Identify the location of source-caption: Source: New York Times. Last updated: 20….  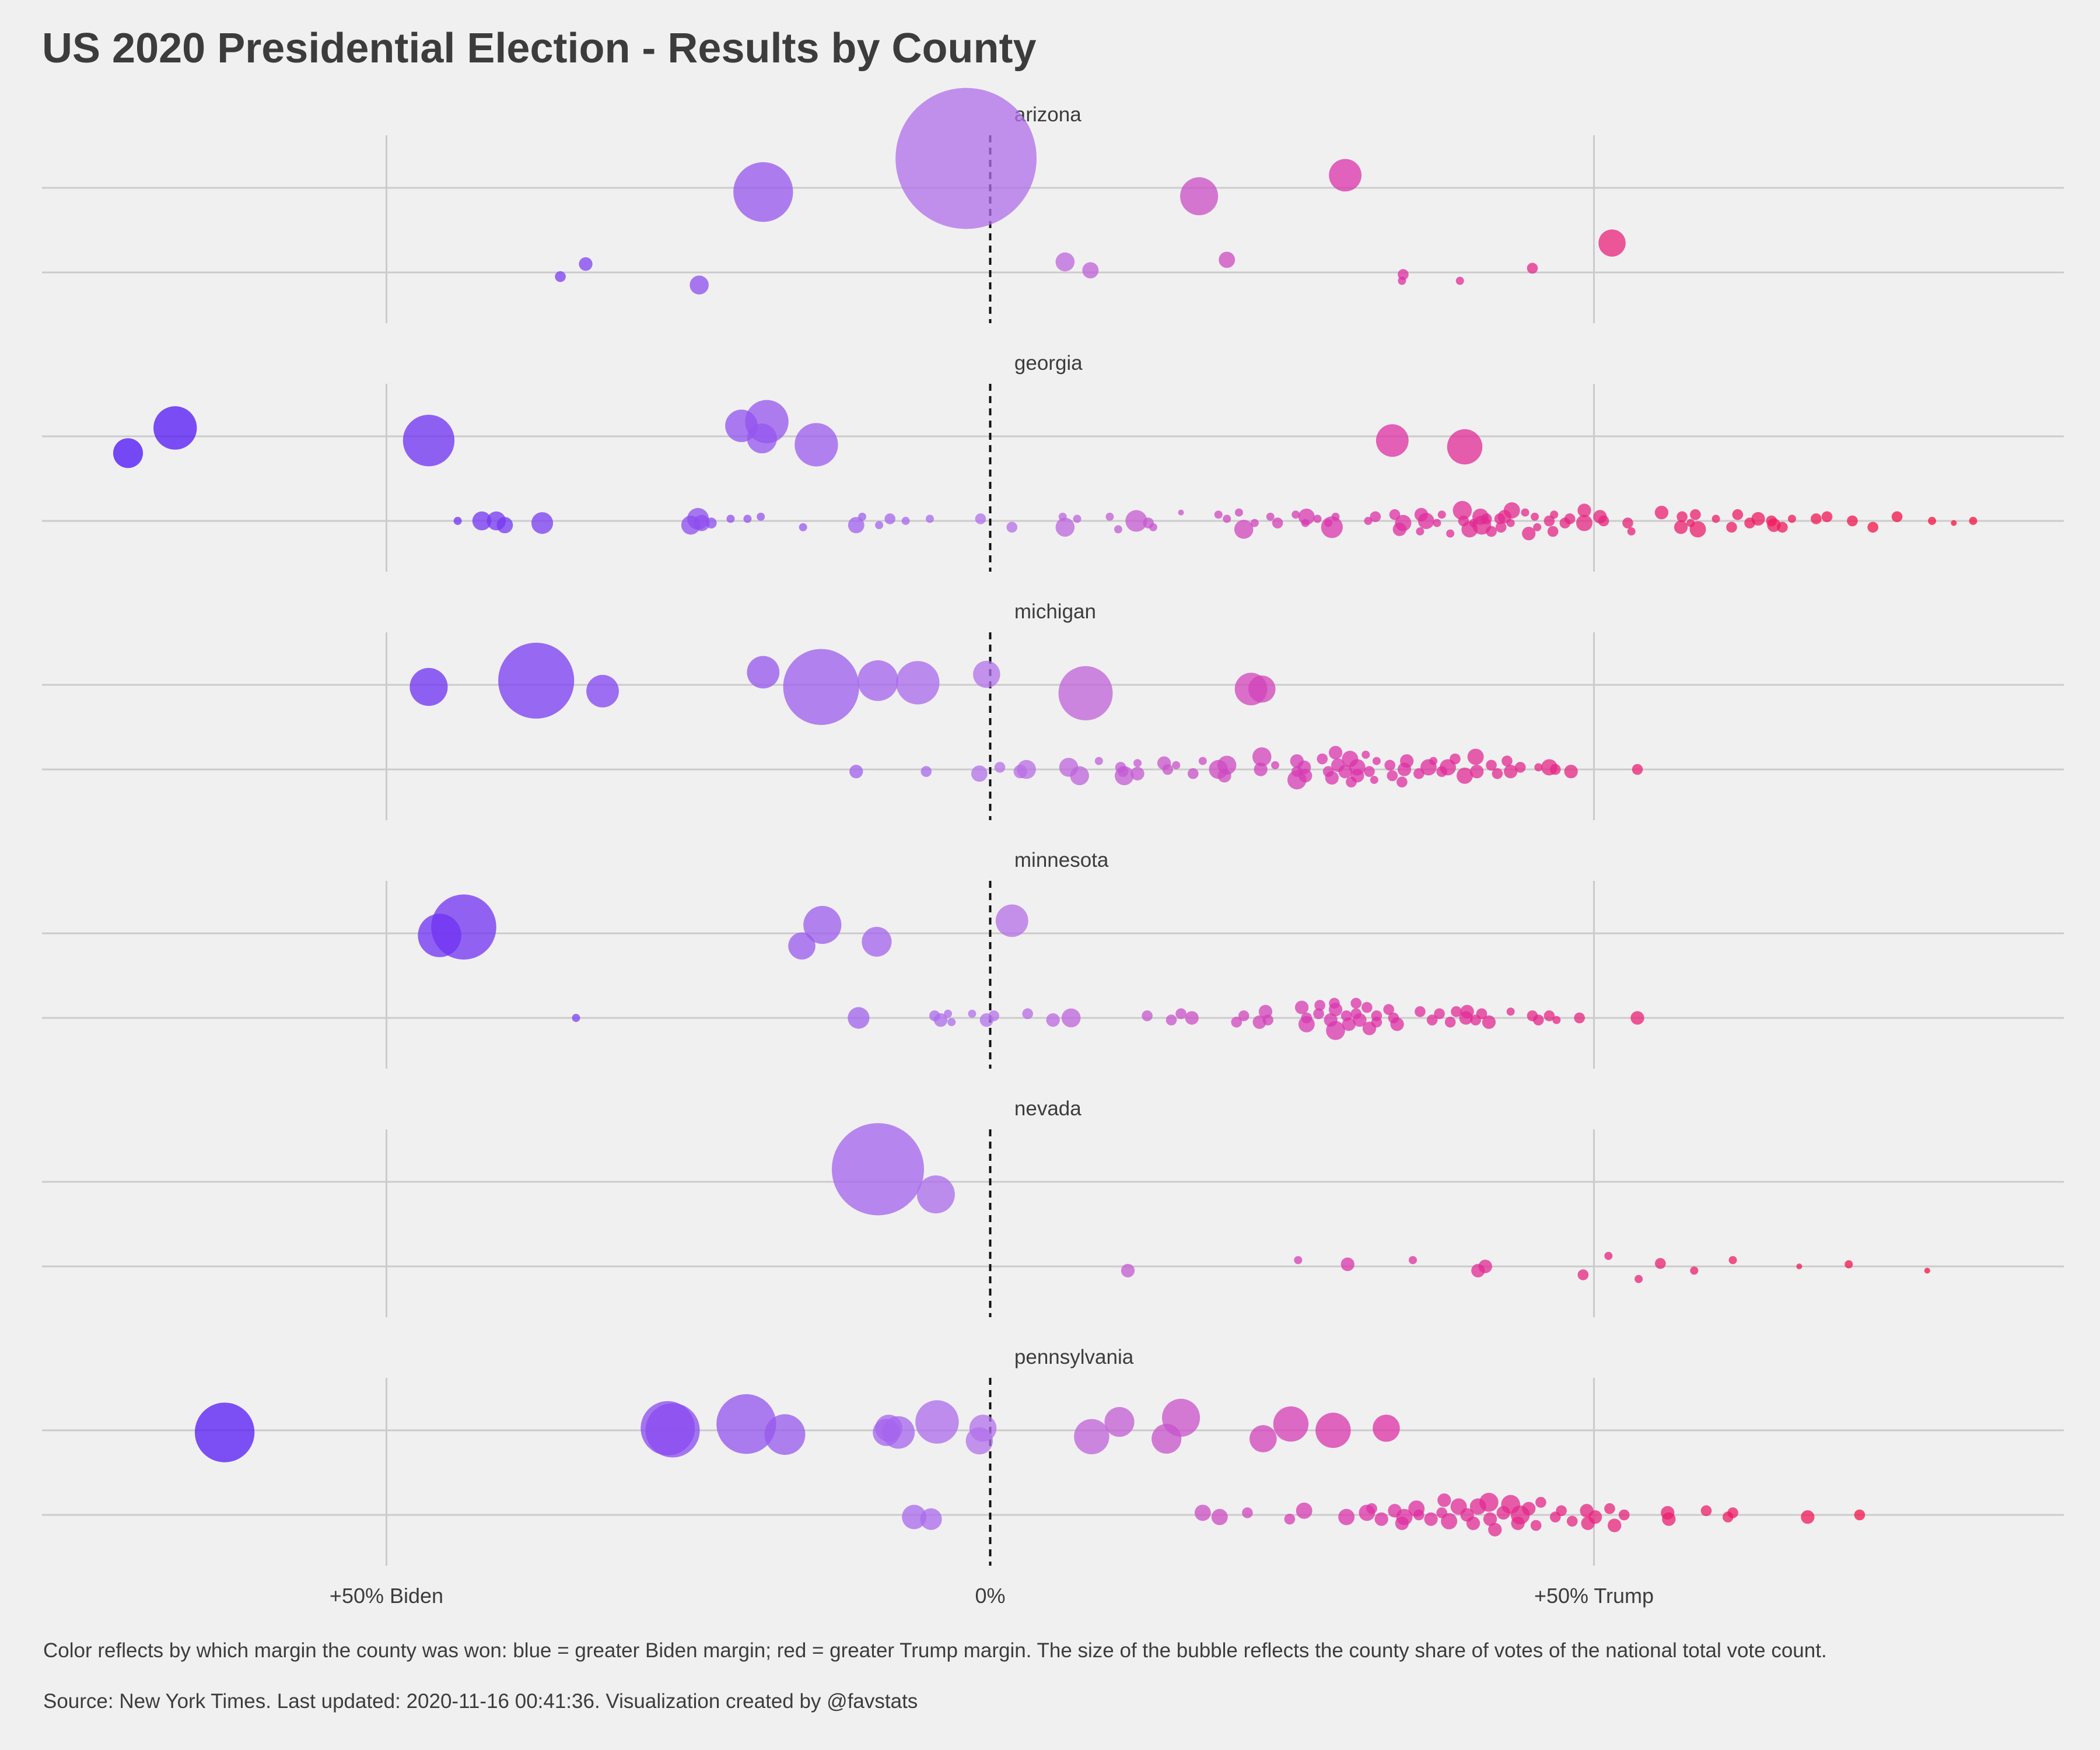
(480, 1701).